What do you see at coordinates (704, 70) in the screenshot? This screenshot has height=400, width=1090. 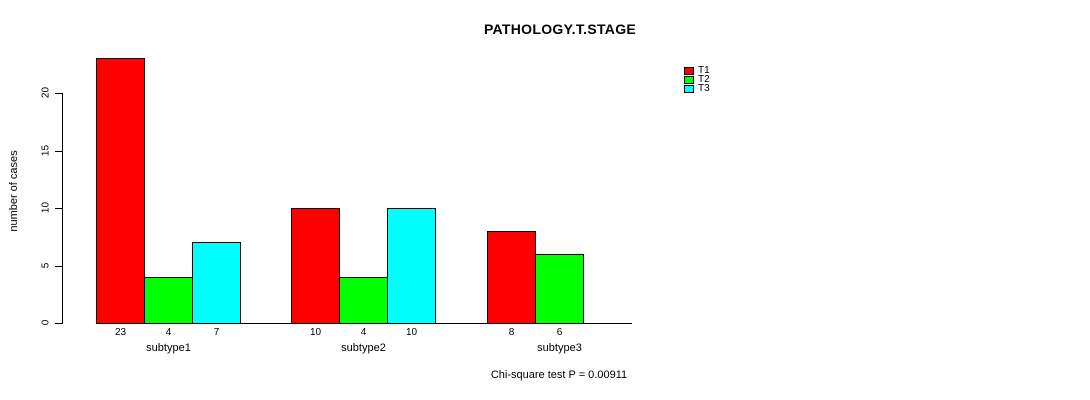 I see `legend-label: T1` at bounding box center [704, 70].